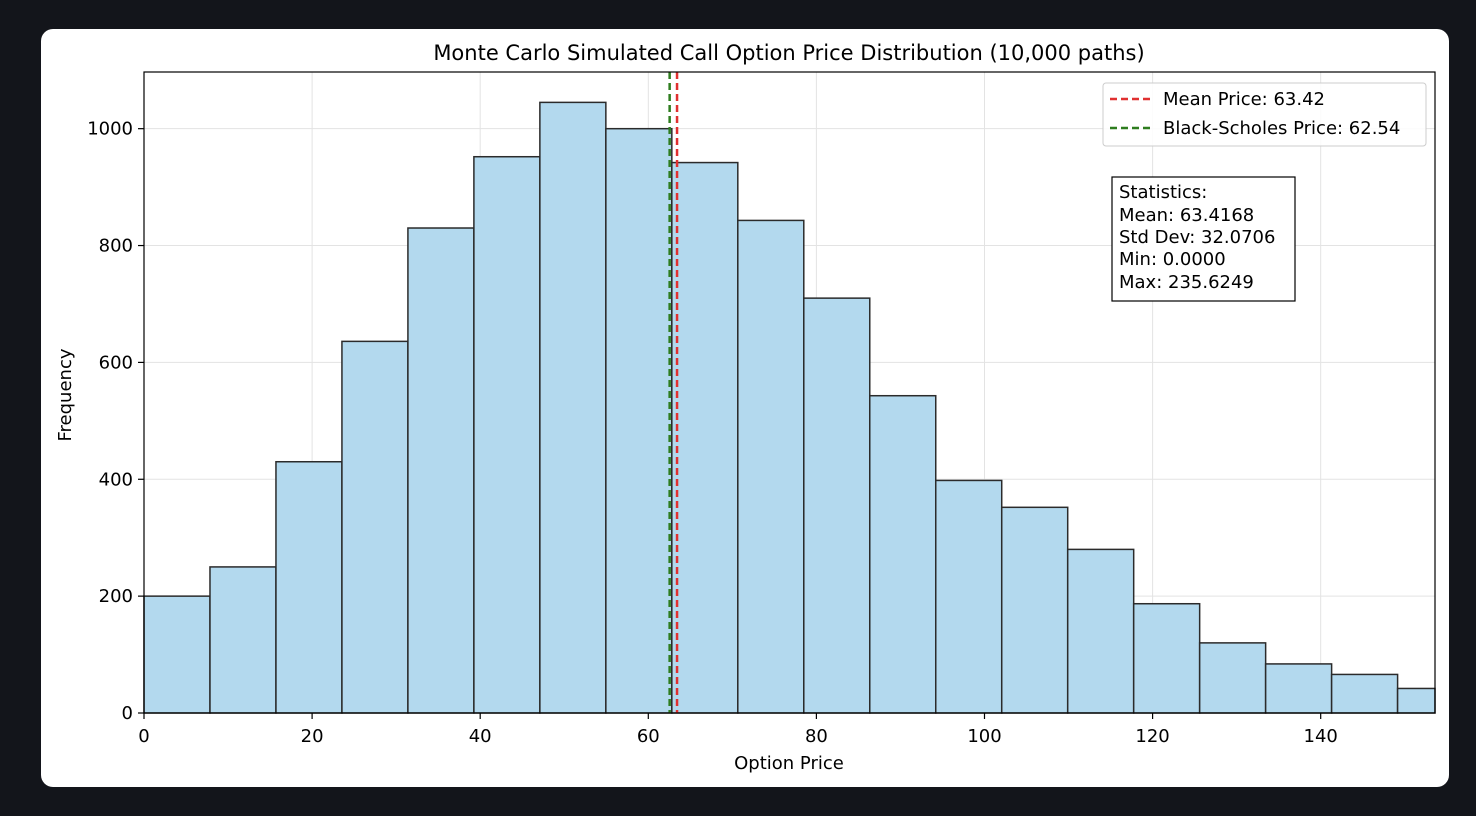 This screenshot has height=816, width=1476. Describe the element at coordinates (789, 763) in the screenshot. I see `x-axis-label: Option Price` at that location.